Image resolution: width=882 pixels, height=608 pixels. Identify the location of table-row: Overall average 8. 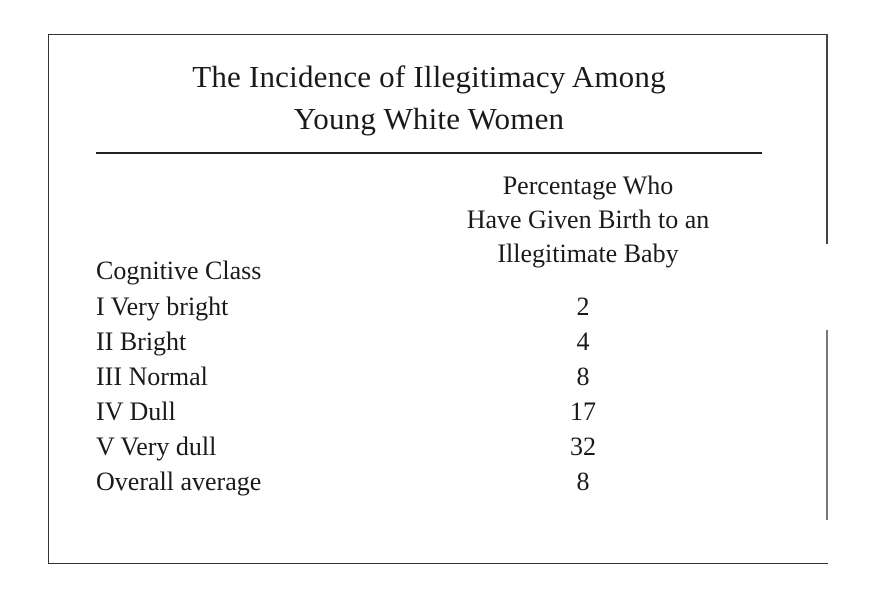
(426, 481).